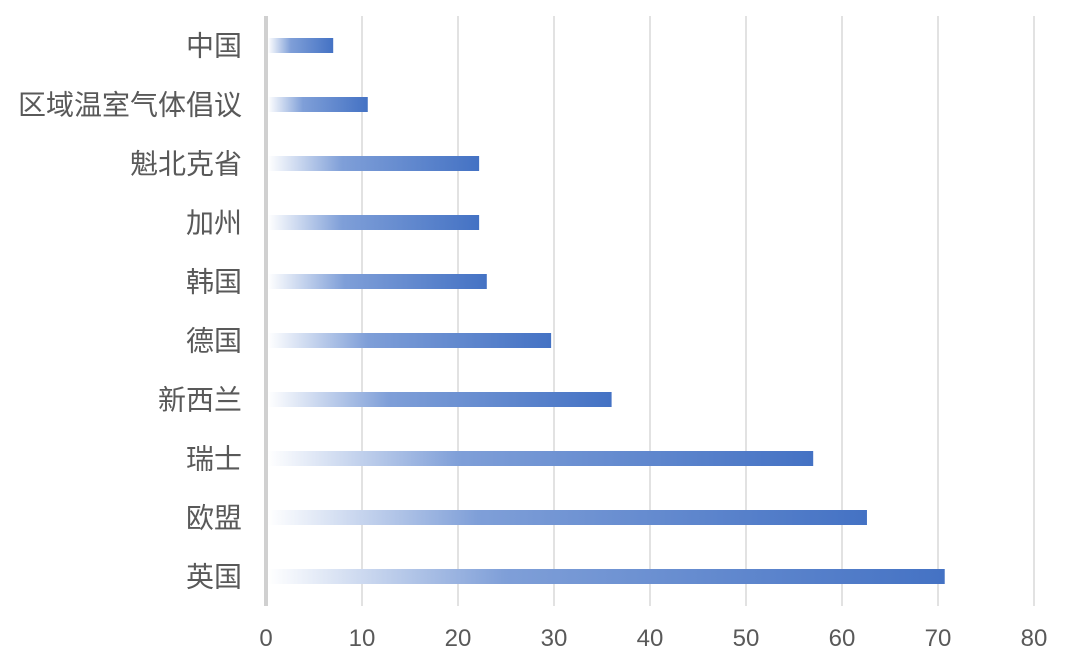 The width and height of the screenshot is (1080, 666). I want to click on x-tick-label: 30, so click(554, 638).